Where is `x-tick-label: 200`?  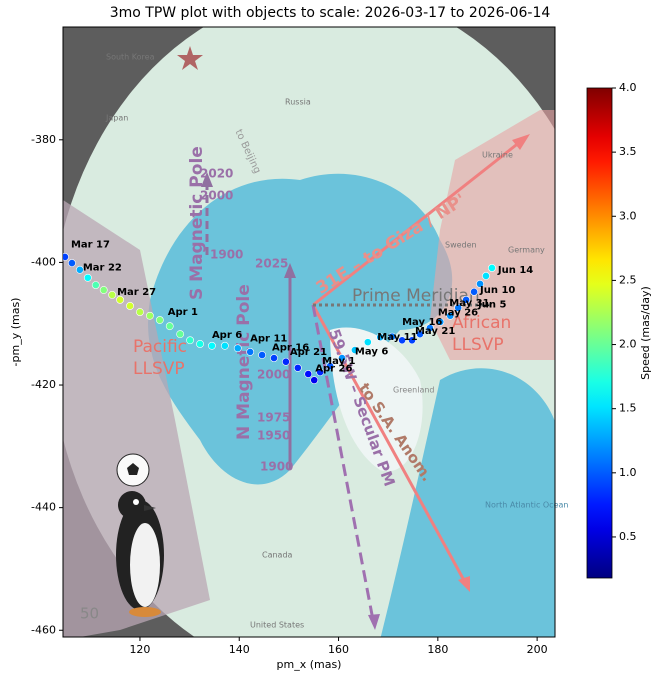 x-tick-label: 200 is located at coordinates (537, 649).